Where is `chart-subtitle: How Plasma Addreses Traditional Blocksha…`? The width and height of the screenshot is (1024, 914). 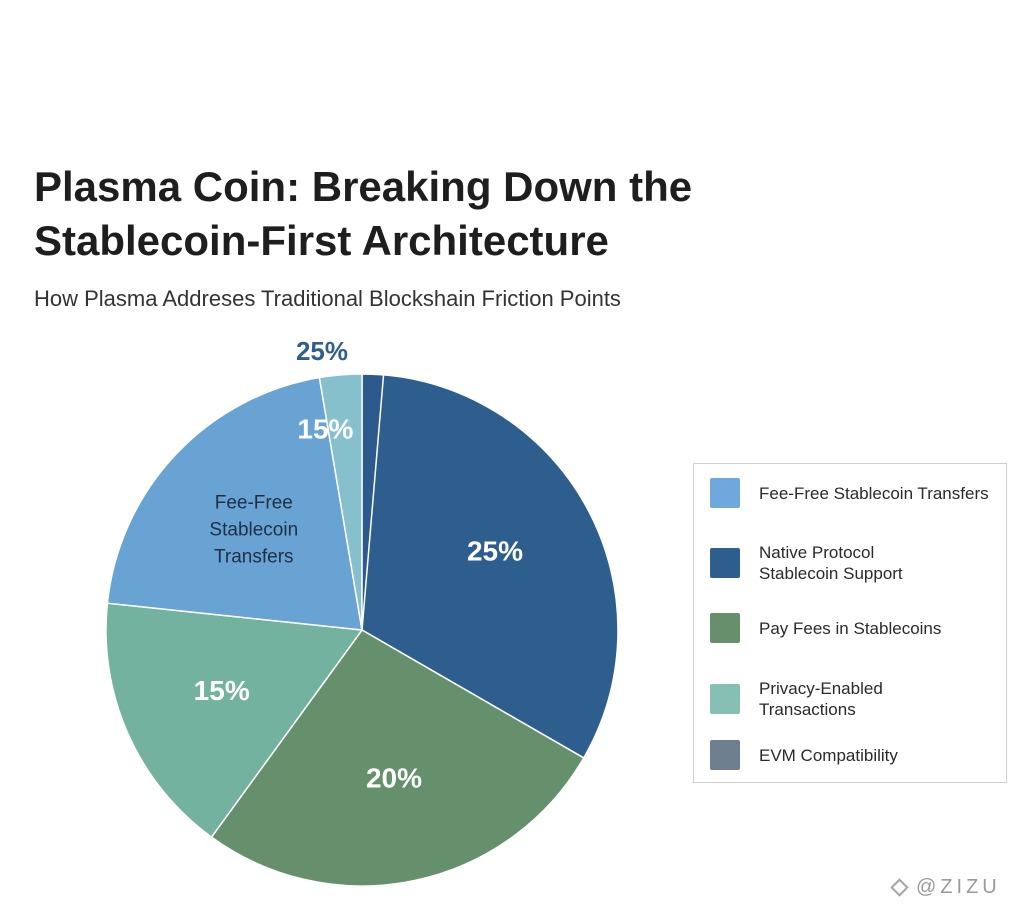 chart-subtitle: How Plasma Addreses Traditional Blocksha… is located at coordinates (327, 298).